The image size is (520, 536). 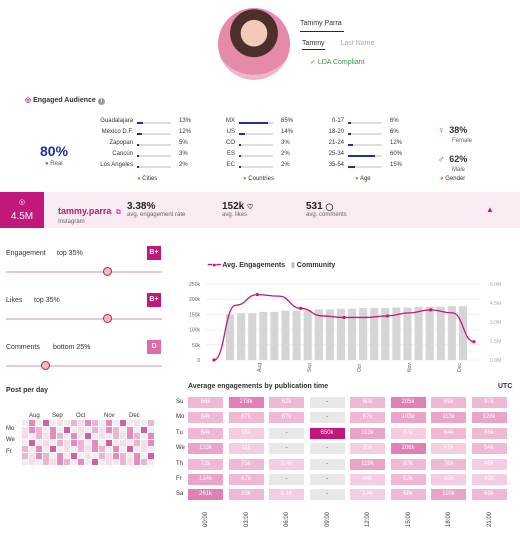 I want to click on heatmap-cell: 40k, so click(x=489, y=464).